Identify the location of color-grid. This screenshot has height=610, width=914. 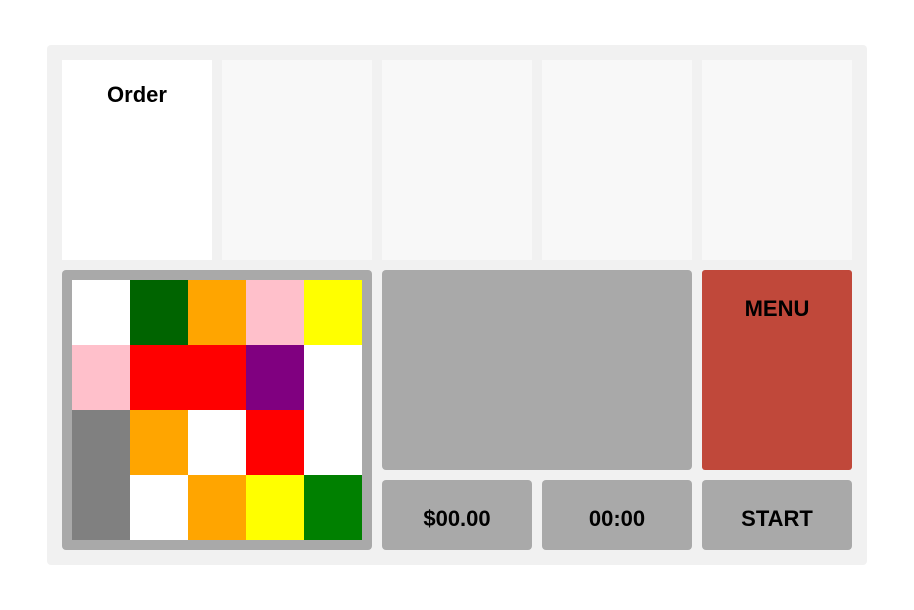
(217, 410).